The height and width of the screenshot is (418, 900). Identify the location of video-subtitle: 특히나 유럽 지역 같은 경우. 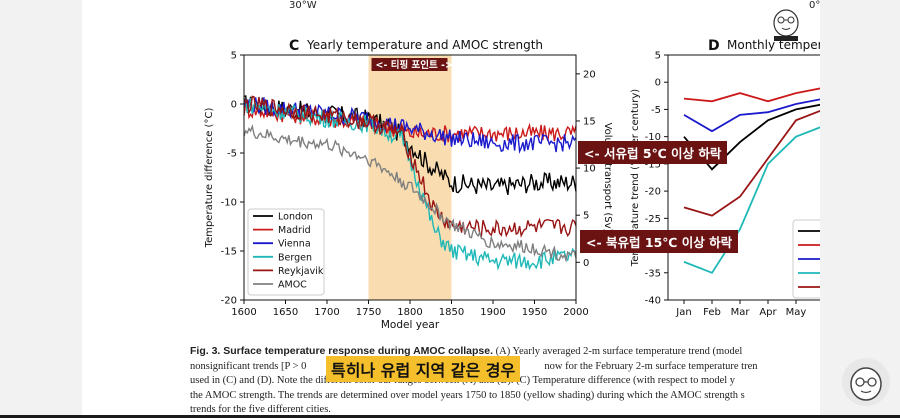
(423, 369).